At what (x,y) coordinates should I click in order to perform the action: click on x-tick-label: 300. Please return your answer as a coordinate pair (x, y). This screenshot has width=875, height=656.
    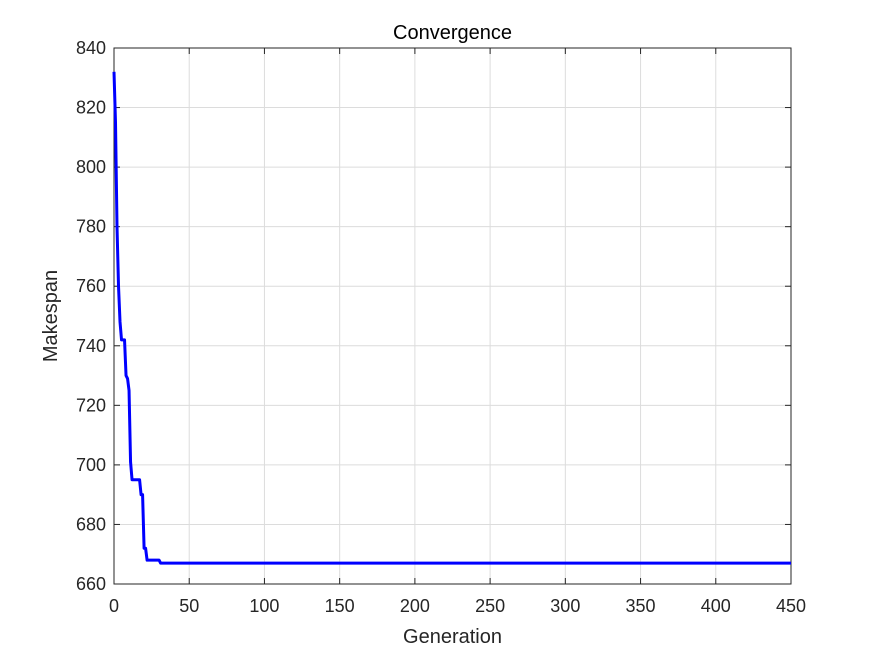
    Looking at the image, I should click on (565, 606).